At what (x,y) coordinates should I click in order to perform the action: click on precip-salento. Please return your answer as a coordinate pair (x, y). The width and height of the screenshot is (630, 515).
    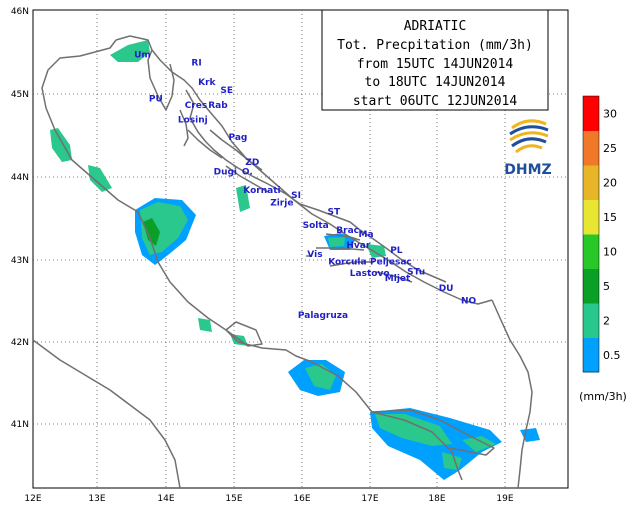
    Looking at the image, I should click on (413, 430).